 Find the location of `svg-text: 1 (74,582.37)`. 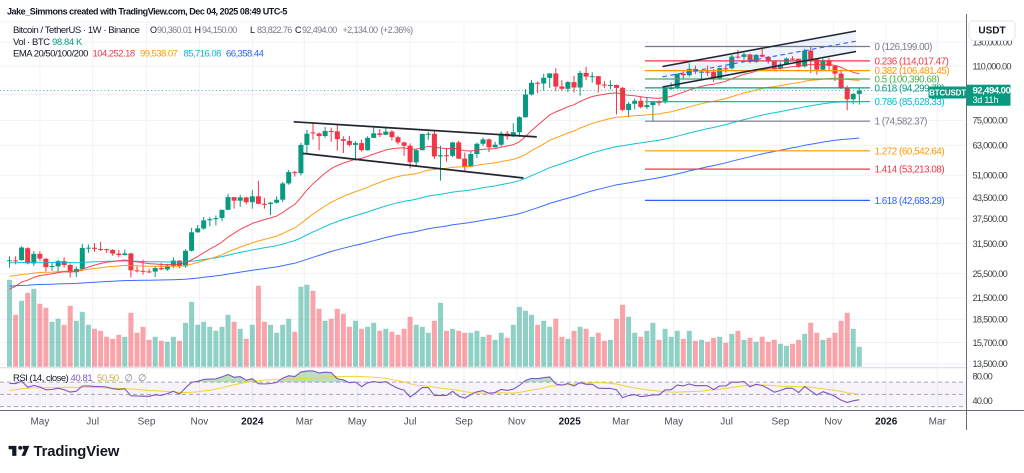

svg-text: 1 (74,582.37) is located at coordinates (901, 122).